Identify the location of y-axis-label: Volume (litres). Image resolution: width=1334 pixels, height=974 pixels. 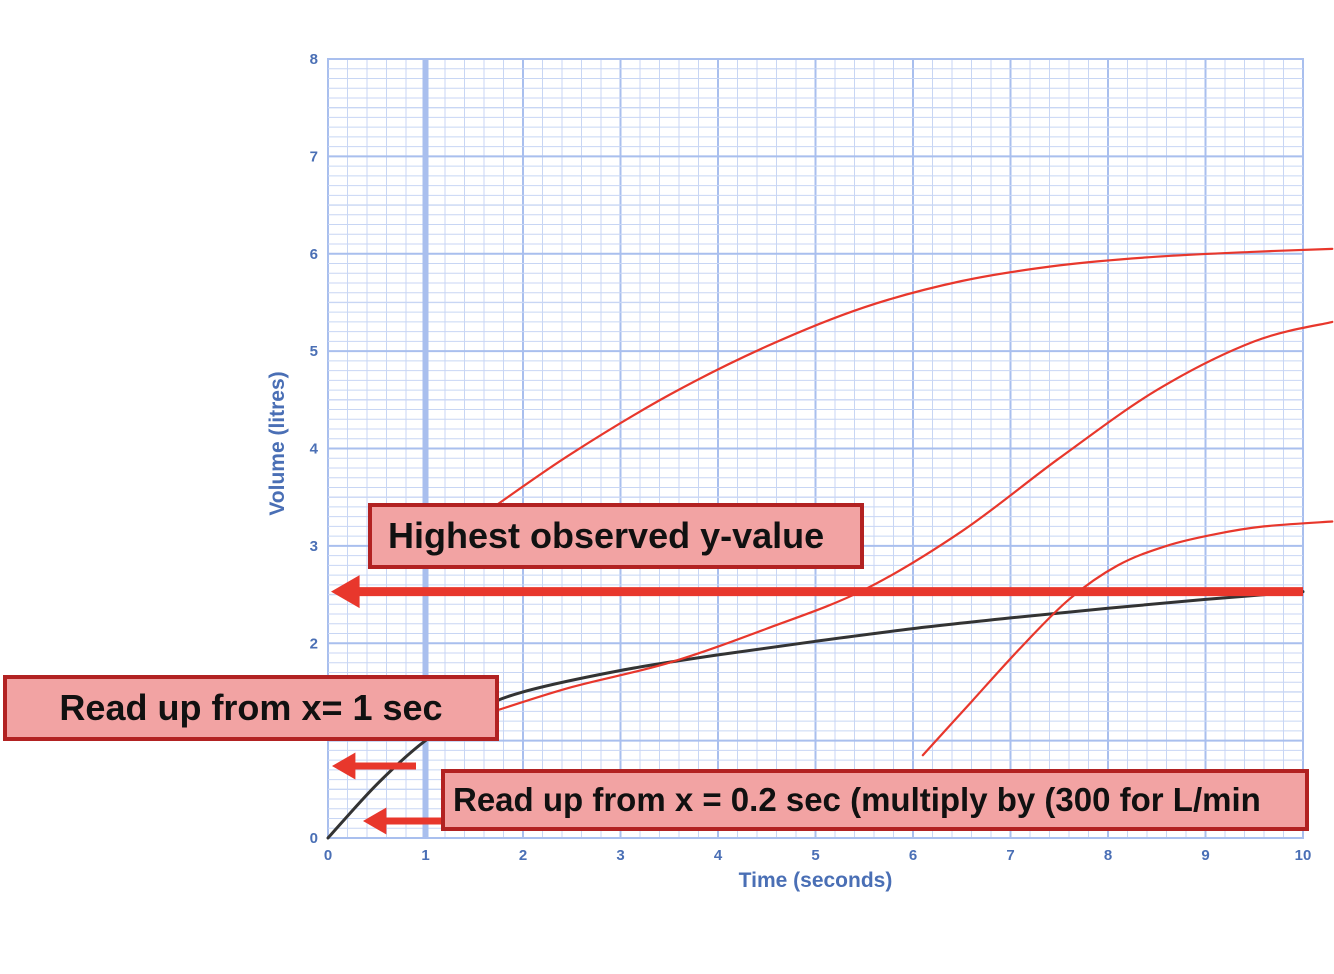
(277, 443).